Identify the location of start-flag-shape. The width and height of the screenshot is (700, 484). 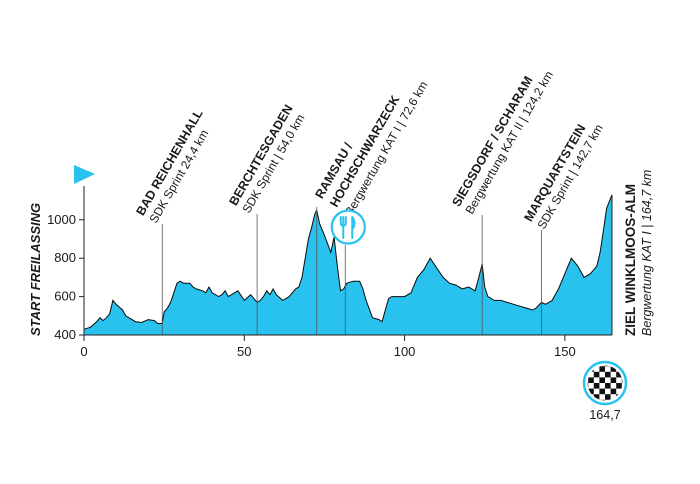
(84, 174).